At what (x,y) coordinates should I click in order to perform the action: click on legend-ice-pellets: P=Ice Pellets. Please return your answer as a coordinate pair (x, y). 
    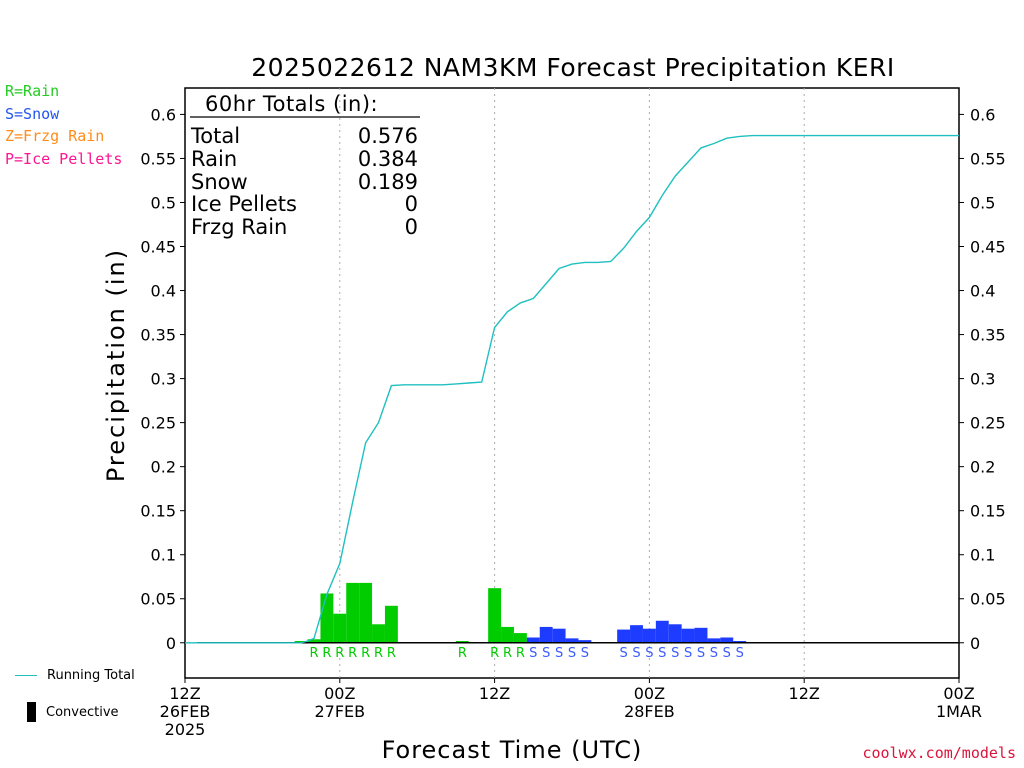
    Looking at the image, I should click on (64, 158).